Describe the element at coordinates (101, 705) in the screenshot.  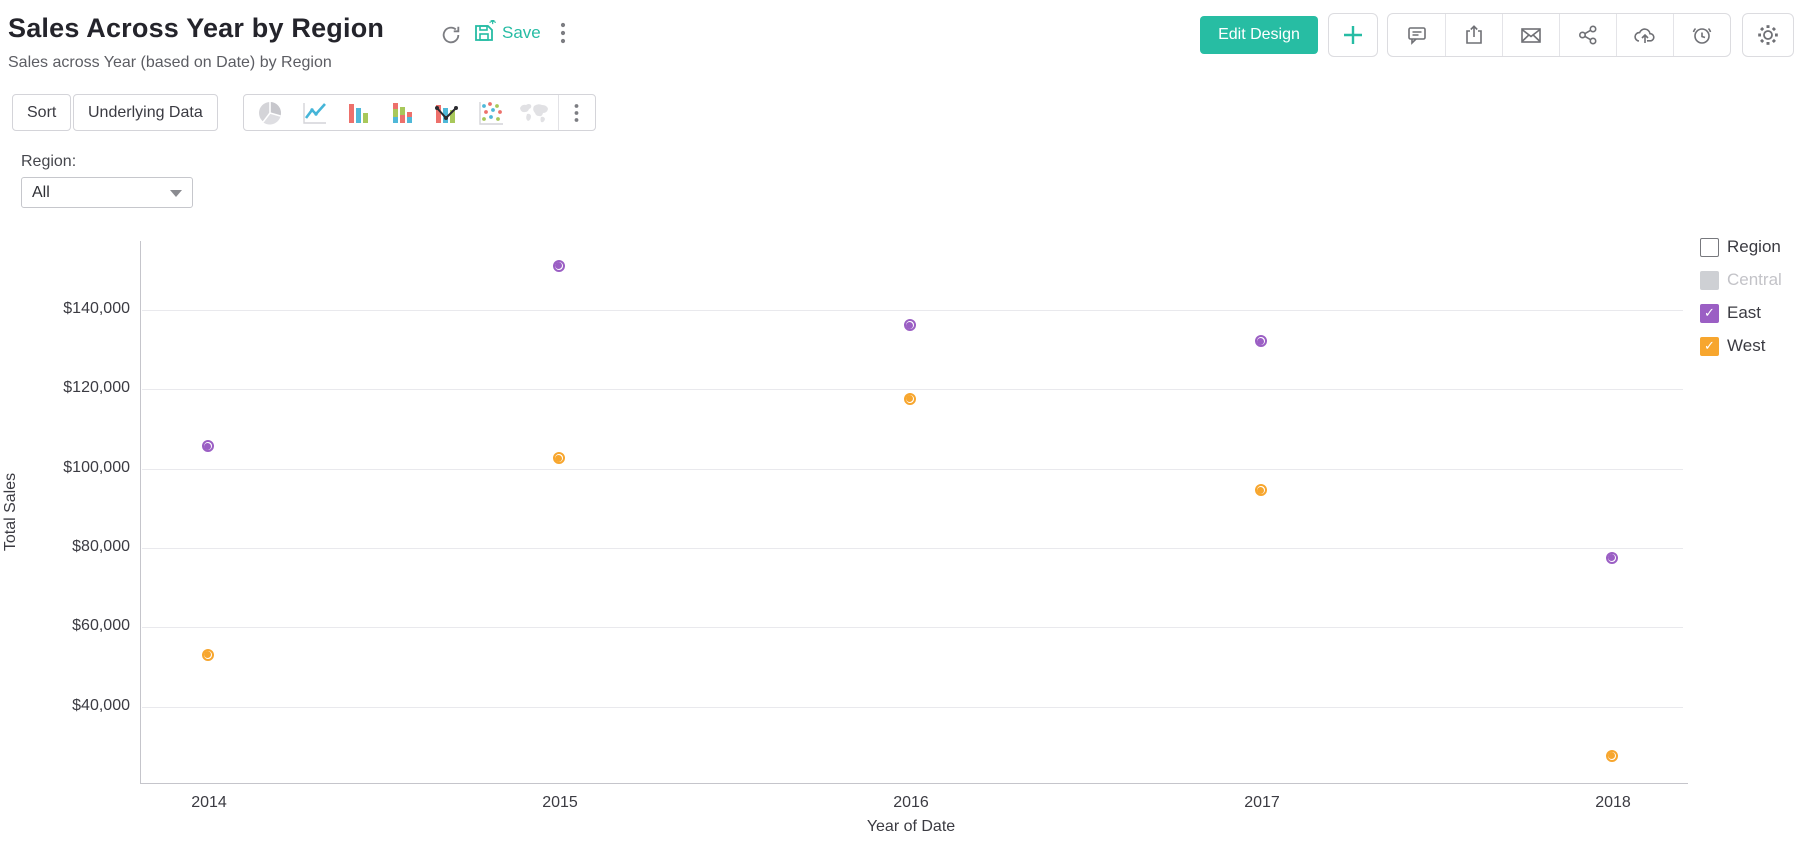
I see `y-tick-label: $40,000` at that location.